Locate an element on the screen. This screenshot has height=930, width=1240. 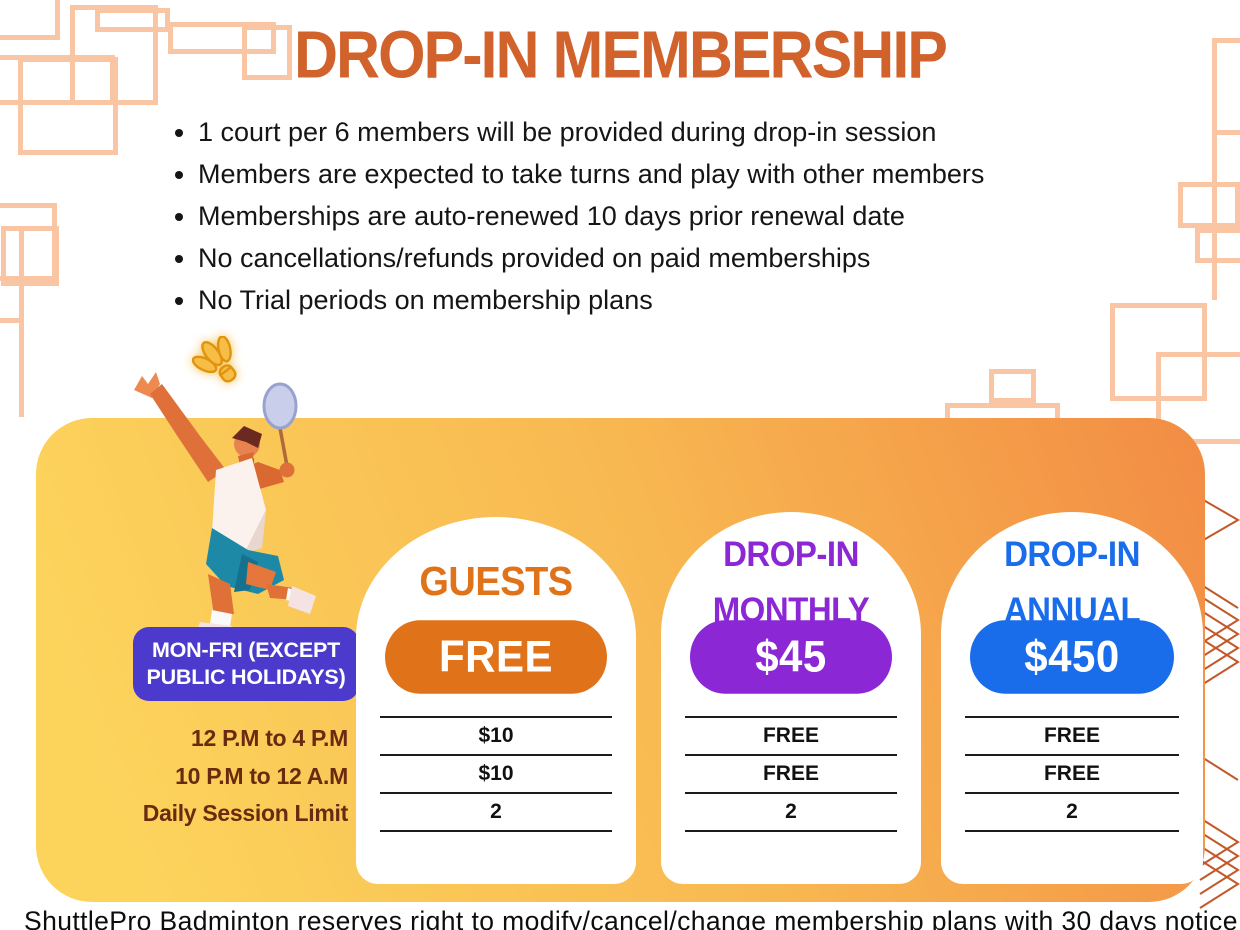
price-pill: $45 is located at coordinates (791, 657).